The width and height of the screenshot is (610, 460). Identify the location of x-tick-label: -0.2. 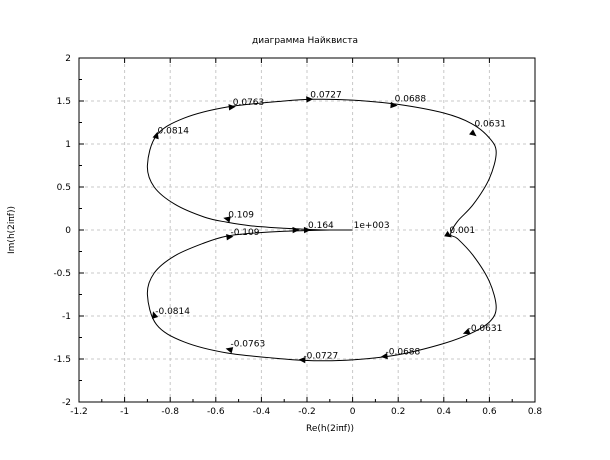
(307, 412).